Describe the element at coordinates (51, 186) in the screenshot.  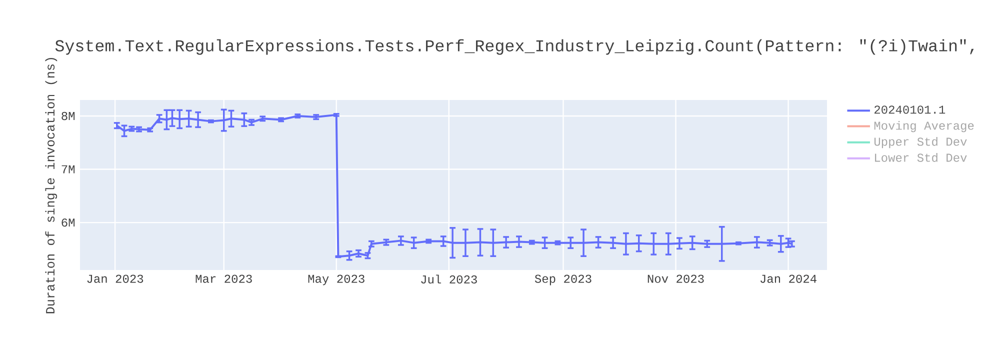
I see `y-axis-title: Duration of single invocation (ns)` at that location.